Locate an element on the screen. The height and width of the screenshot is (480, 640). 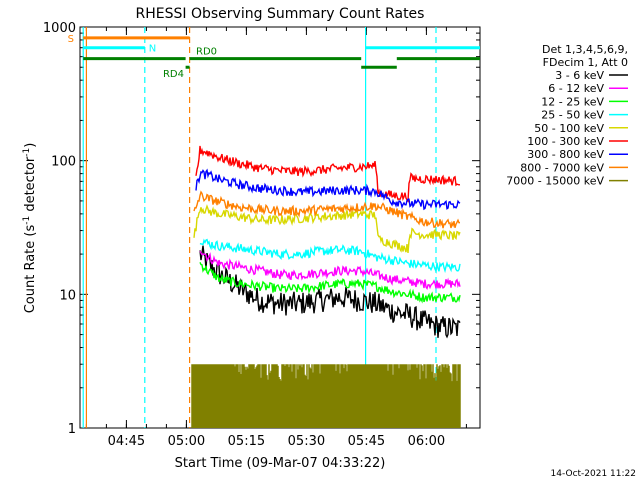
x-tick-label: 05:15 is located at coordinates (246, 441).